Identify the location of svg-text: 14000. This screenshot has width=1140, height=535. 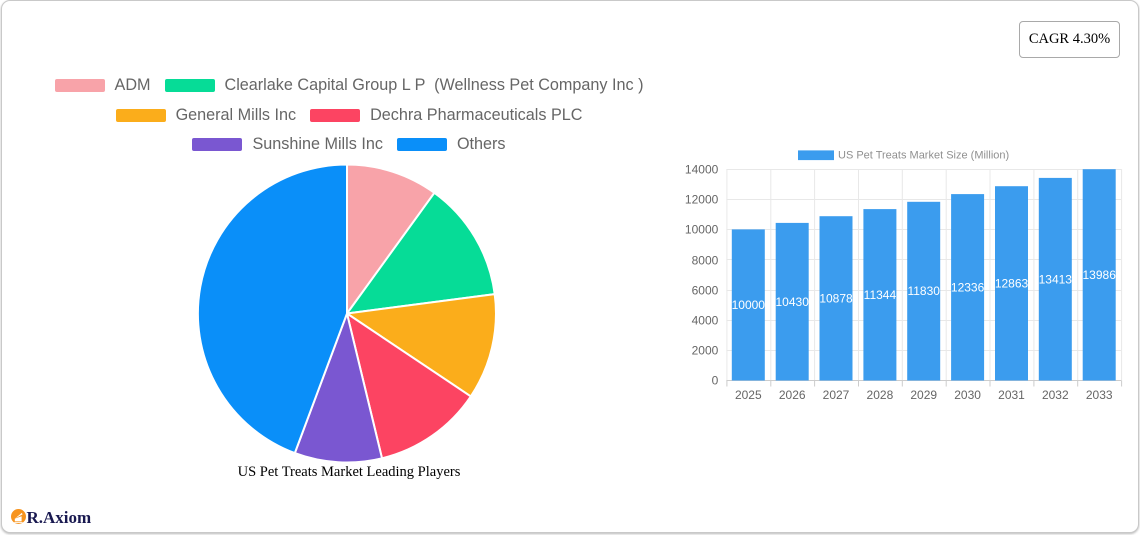
(702, 170).